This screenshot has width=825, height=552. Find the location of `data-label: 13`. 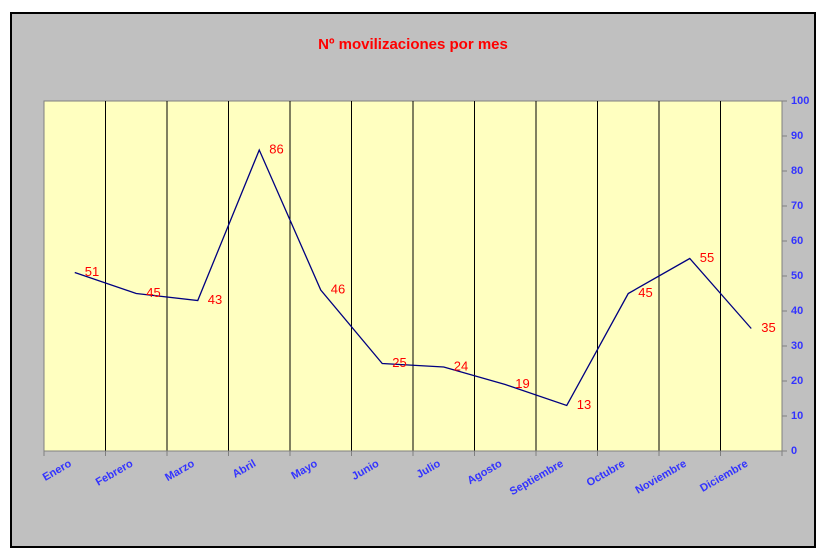

data-label: 13 is located at coordinates (584, 404).